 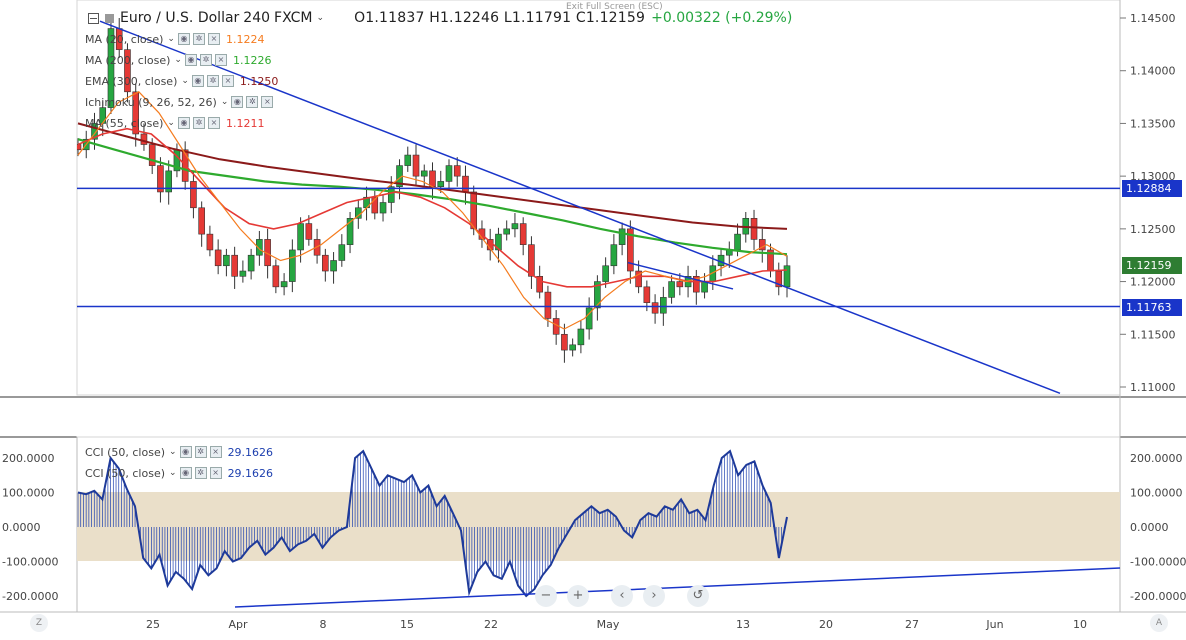 I want to click on price-change: +0.00322 (+0.29%), so click(x=722, y=18).